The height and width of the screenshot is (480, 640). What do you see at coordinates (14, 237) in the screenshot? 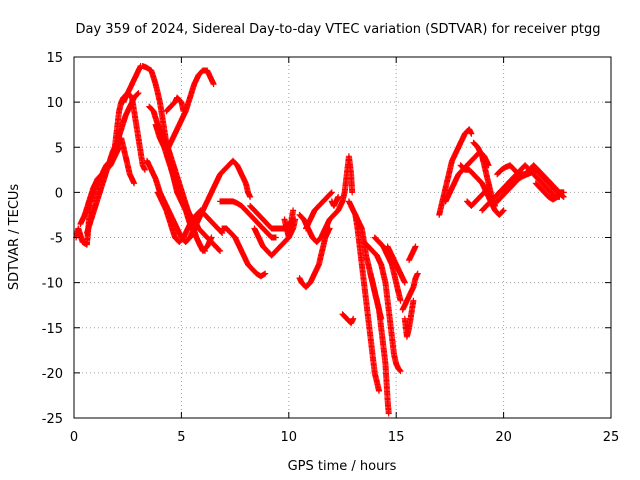
I see `y-axis-label: SDTVAR / TECUs` at bounding box center [14, 237].